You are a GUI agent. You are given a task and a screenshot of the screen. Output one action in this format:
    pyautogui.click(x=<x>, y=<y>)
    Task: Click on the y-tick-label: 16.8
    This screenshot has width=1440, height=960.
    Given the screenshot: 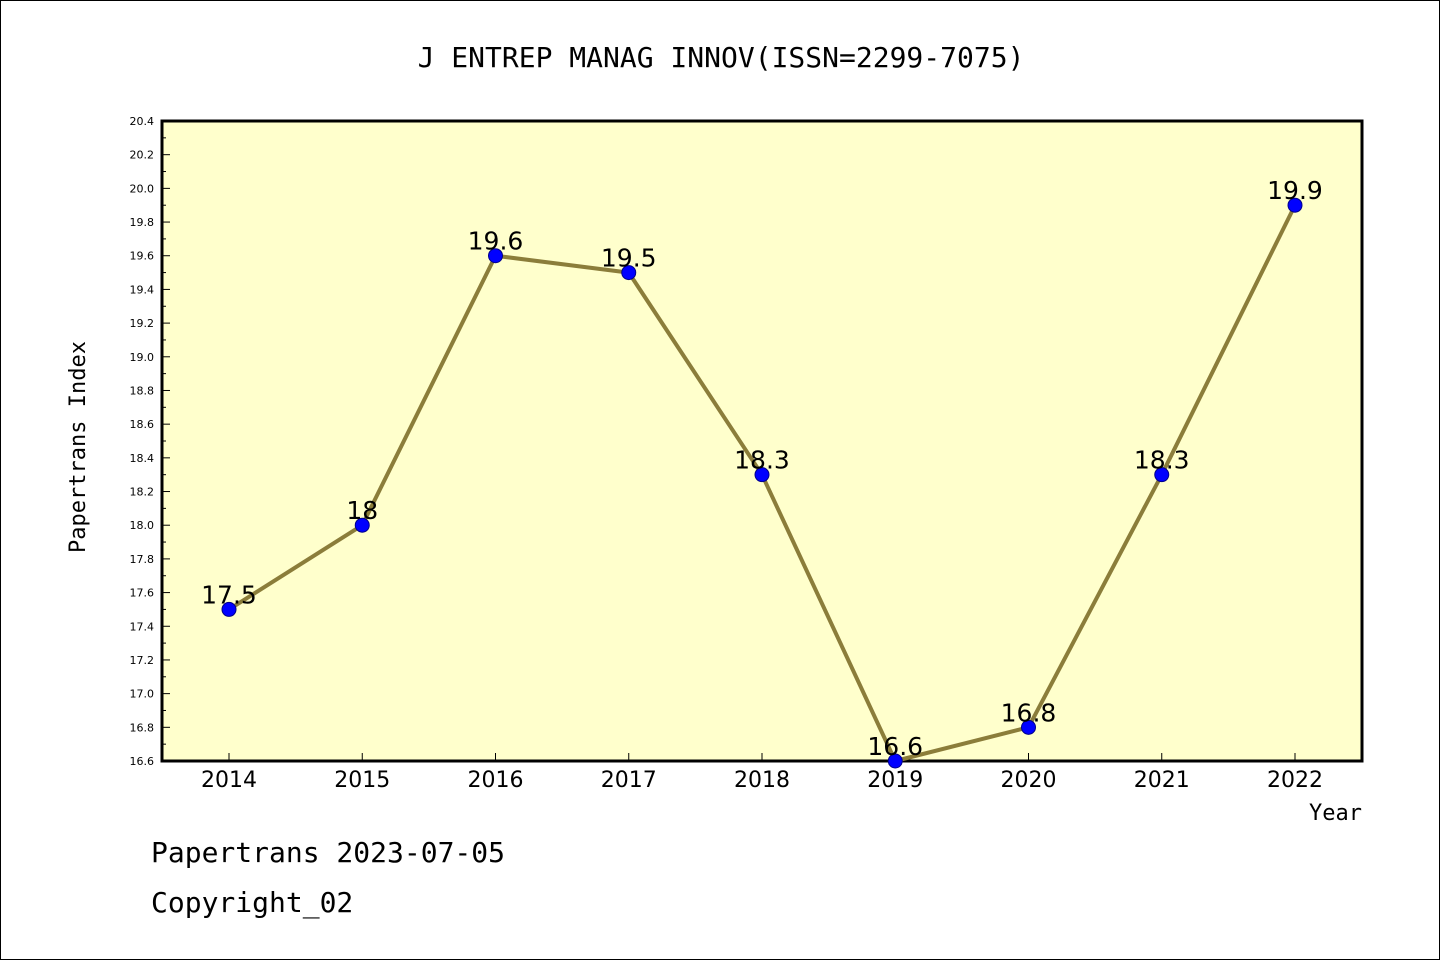 What is the action you would take?
    pyautogui.click(x=142, y=727)
    